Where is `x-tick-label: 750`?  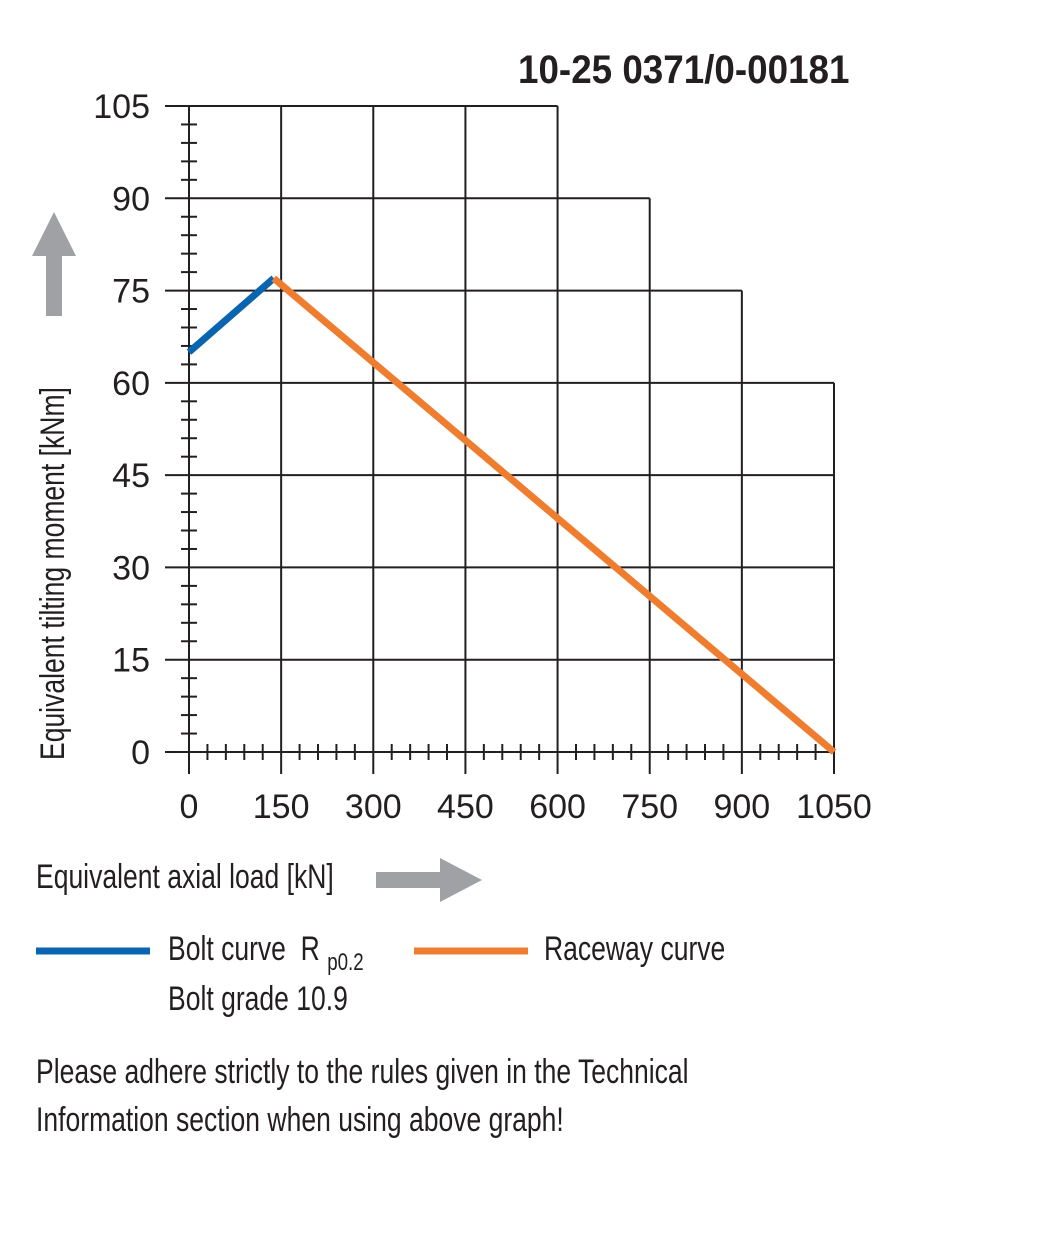 x-tick-label: 750 is located at coordinates (649, 807).